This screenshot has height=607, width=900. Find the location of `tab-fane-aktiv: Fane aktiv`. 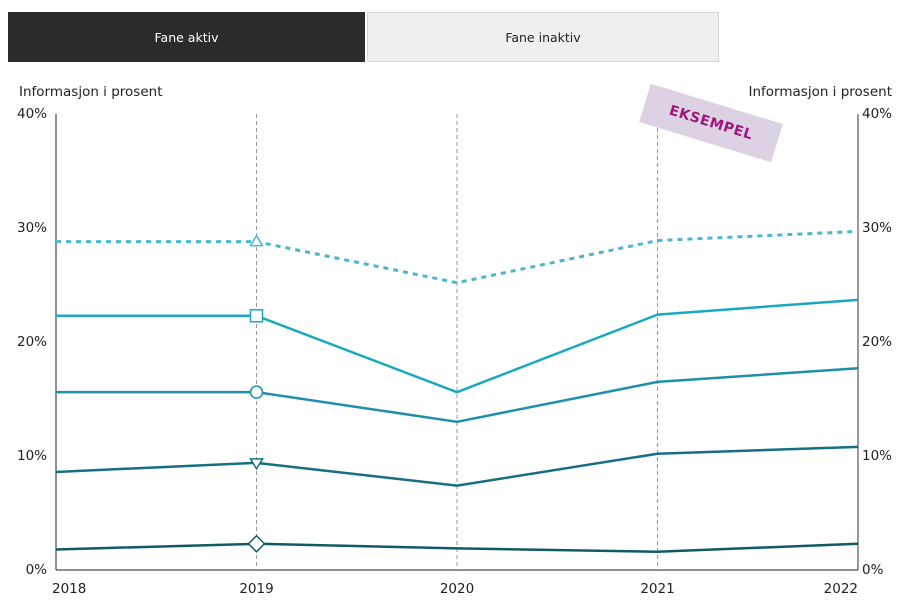

tab-fane-aktiv: Fane aktiv is located at coordinates (186, 37).